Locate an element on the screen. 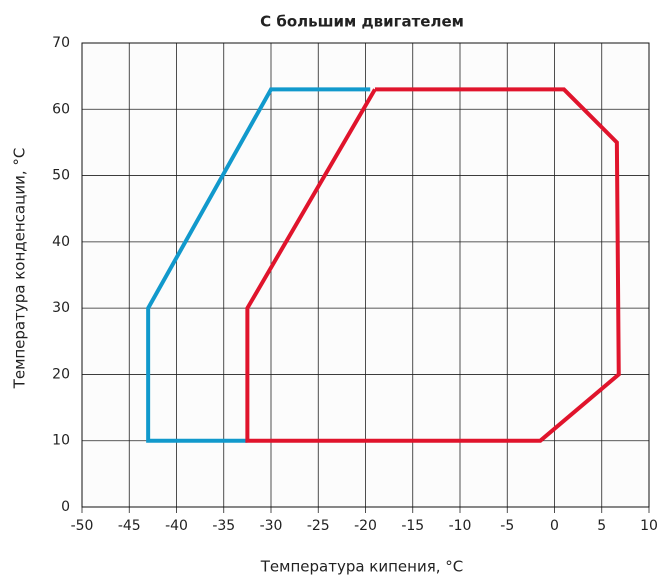 The width and height of the screenshot is (659, 581). x-tick-label: -15 is located at coordinates (412, 526).